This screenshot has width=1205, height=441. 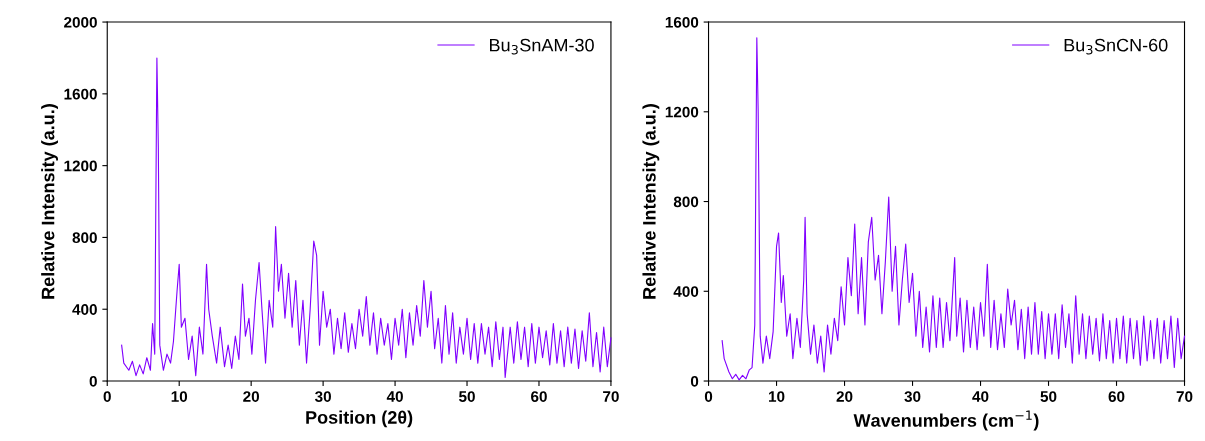 I want to click on x-axis-title: Position (2θ), so click(x=359, y=419).